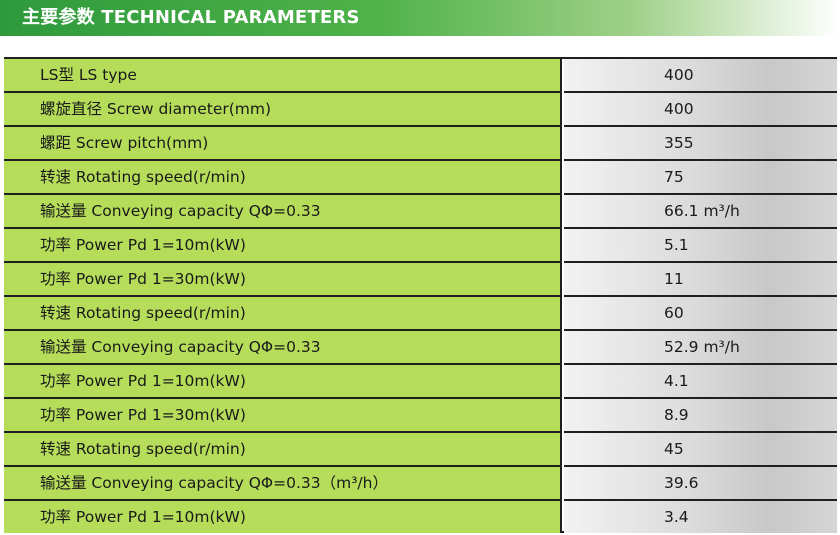 The width and height of the screenshot is (840, 535). What do you see at coordinates (674, 177) in the screenshot?
I see `parameter-value: 75` at bounding box center [674, 177].